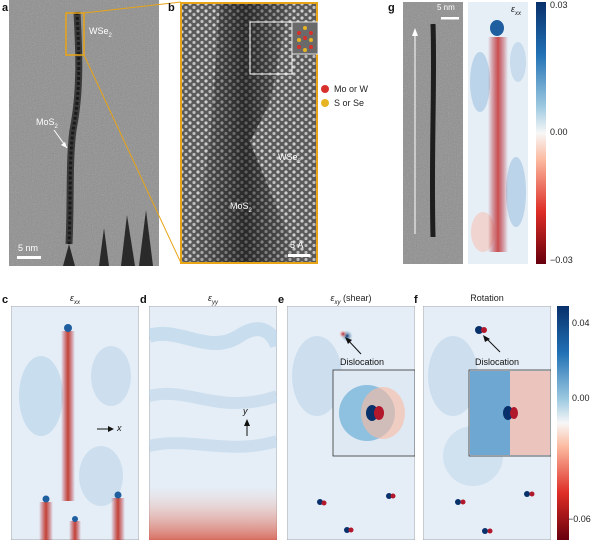  What do you see at coordinates (75, 299) in the screenshot?
I see `panel-title-c: εxx` at bounding box center [75, 299].